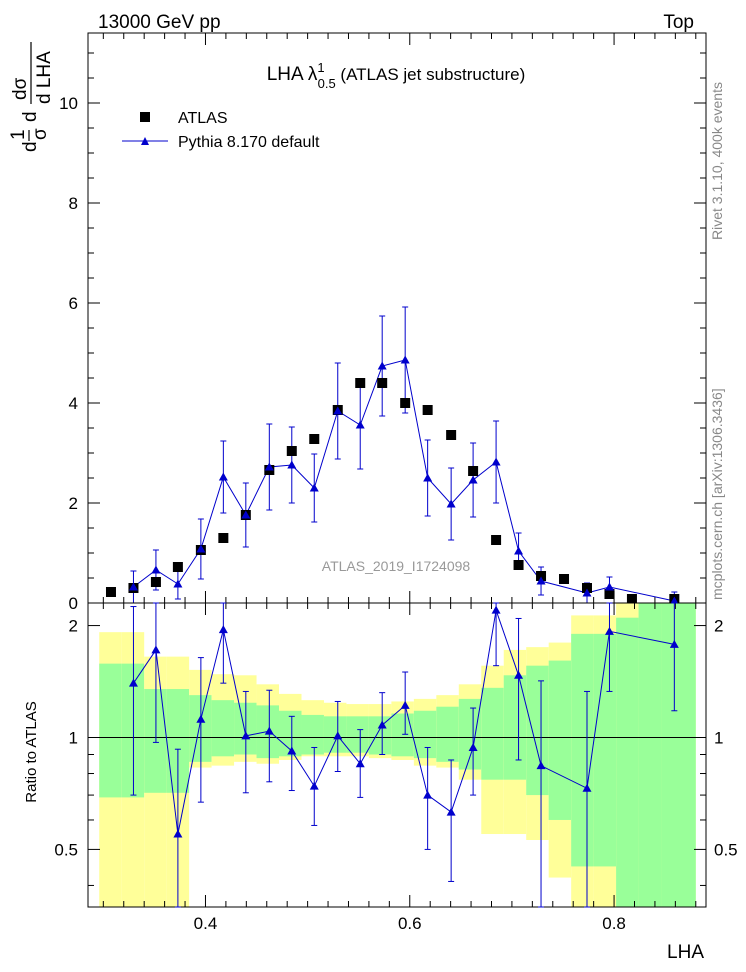 Image resolution: width=746 pixels, height=972 pixels. What do you see at coordinates (145, 141) in the screenshot?
I see `legend-mc-marker` at bounding box center [145, 141].